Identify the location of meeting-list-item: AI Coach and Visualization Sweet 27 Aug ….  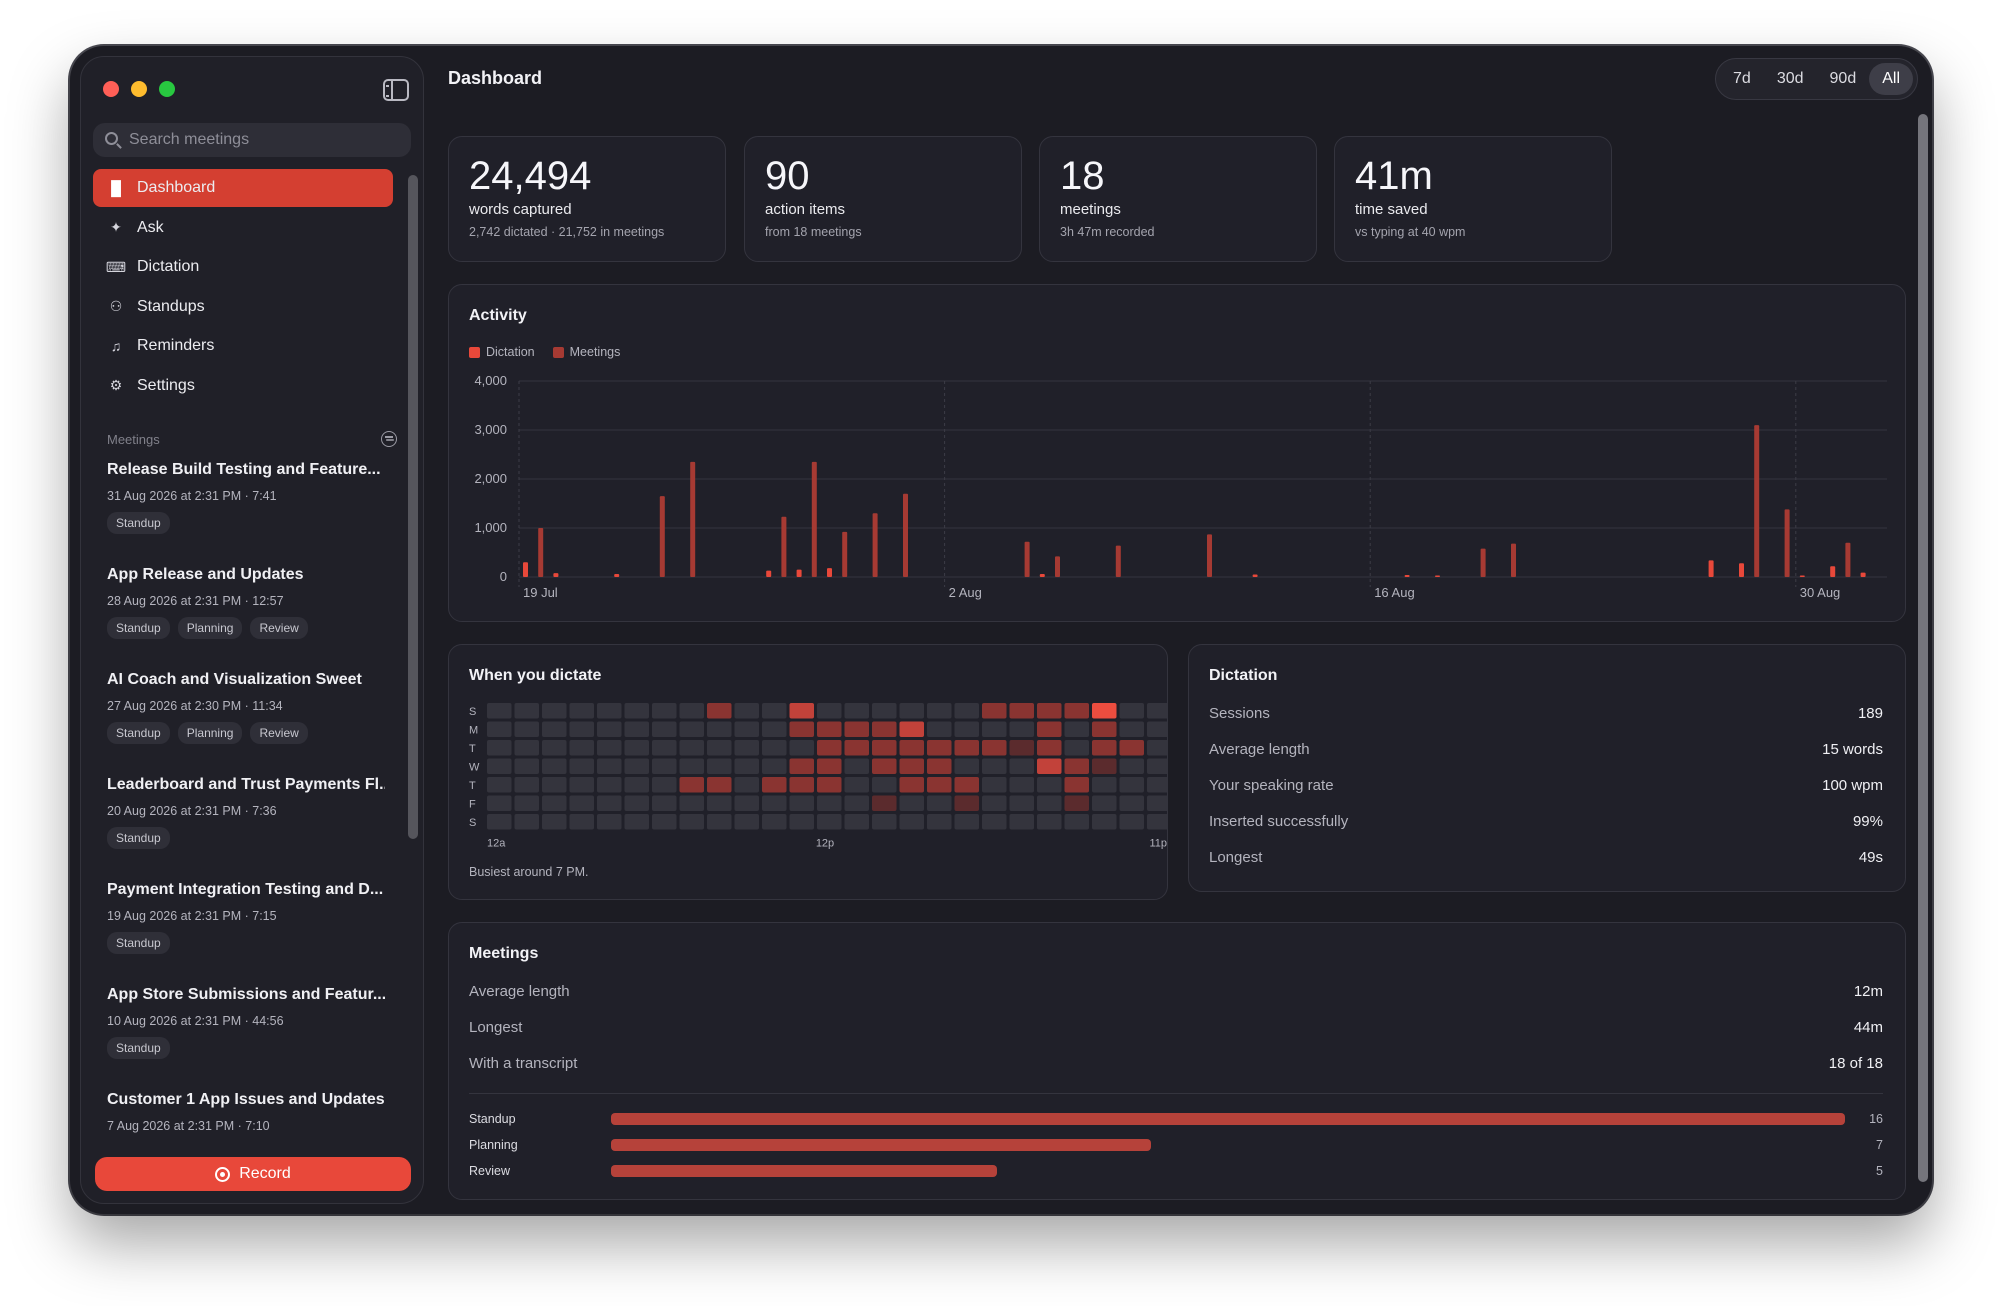
(246, 723).